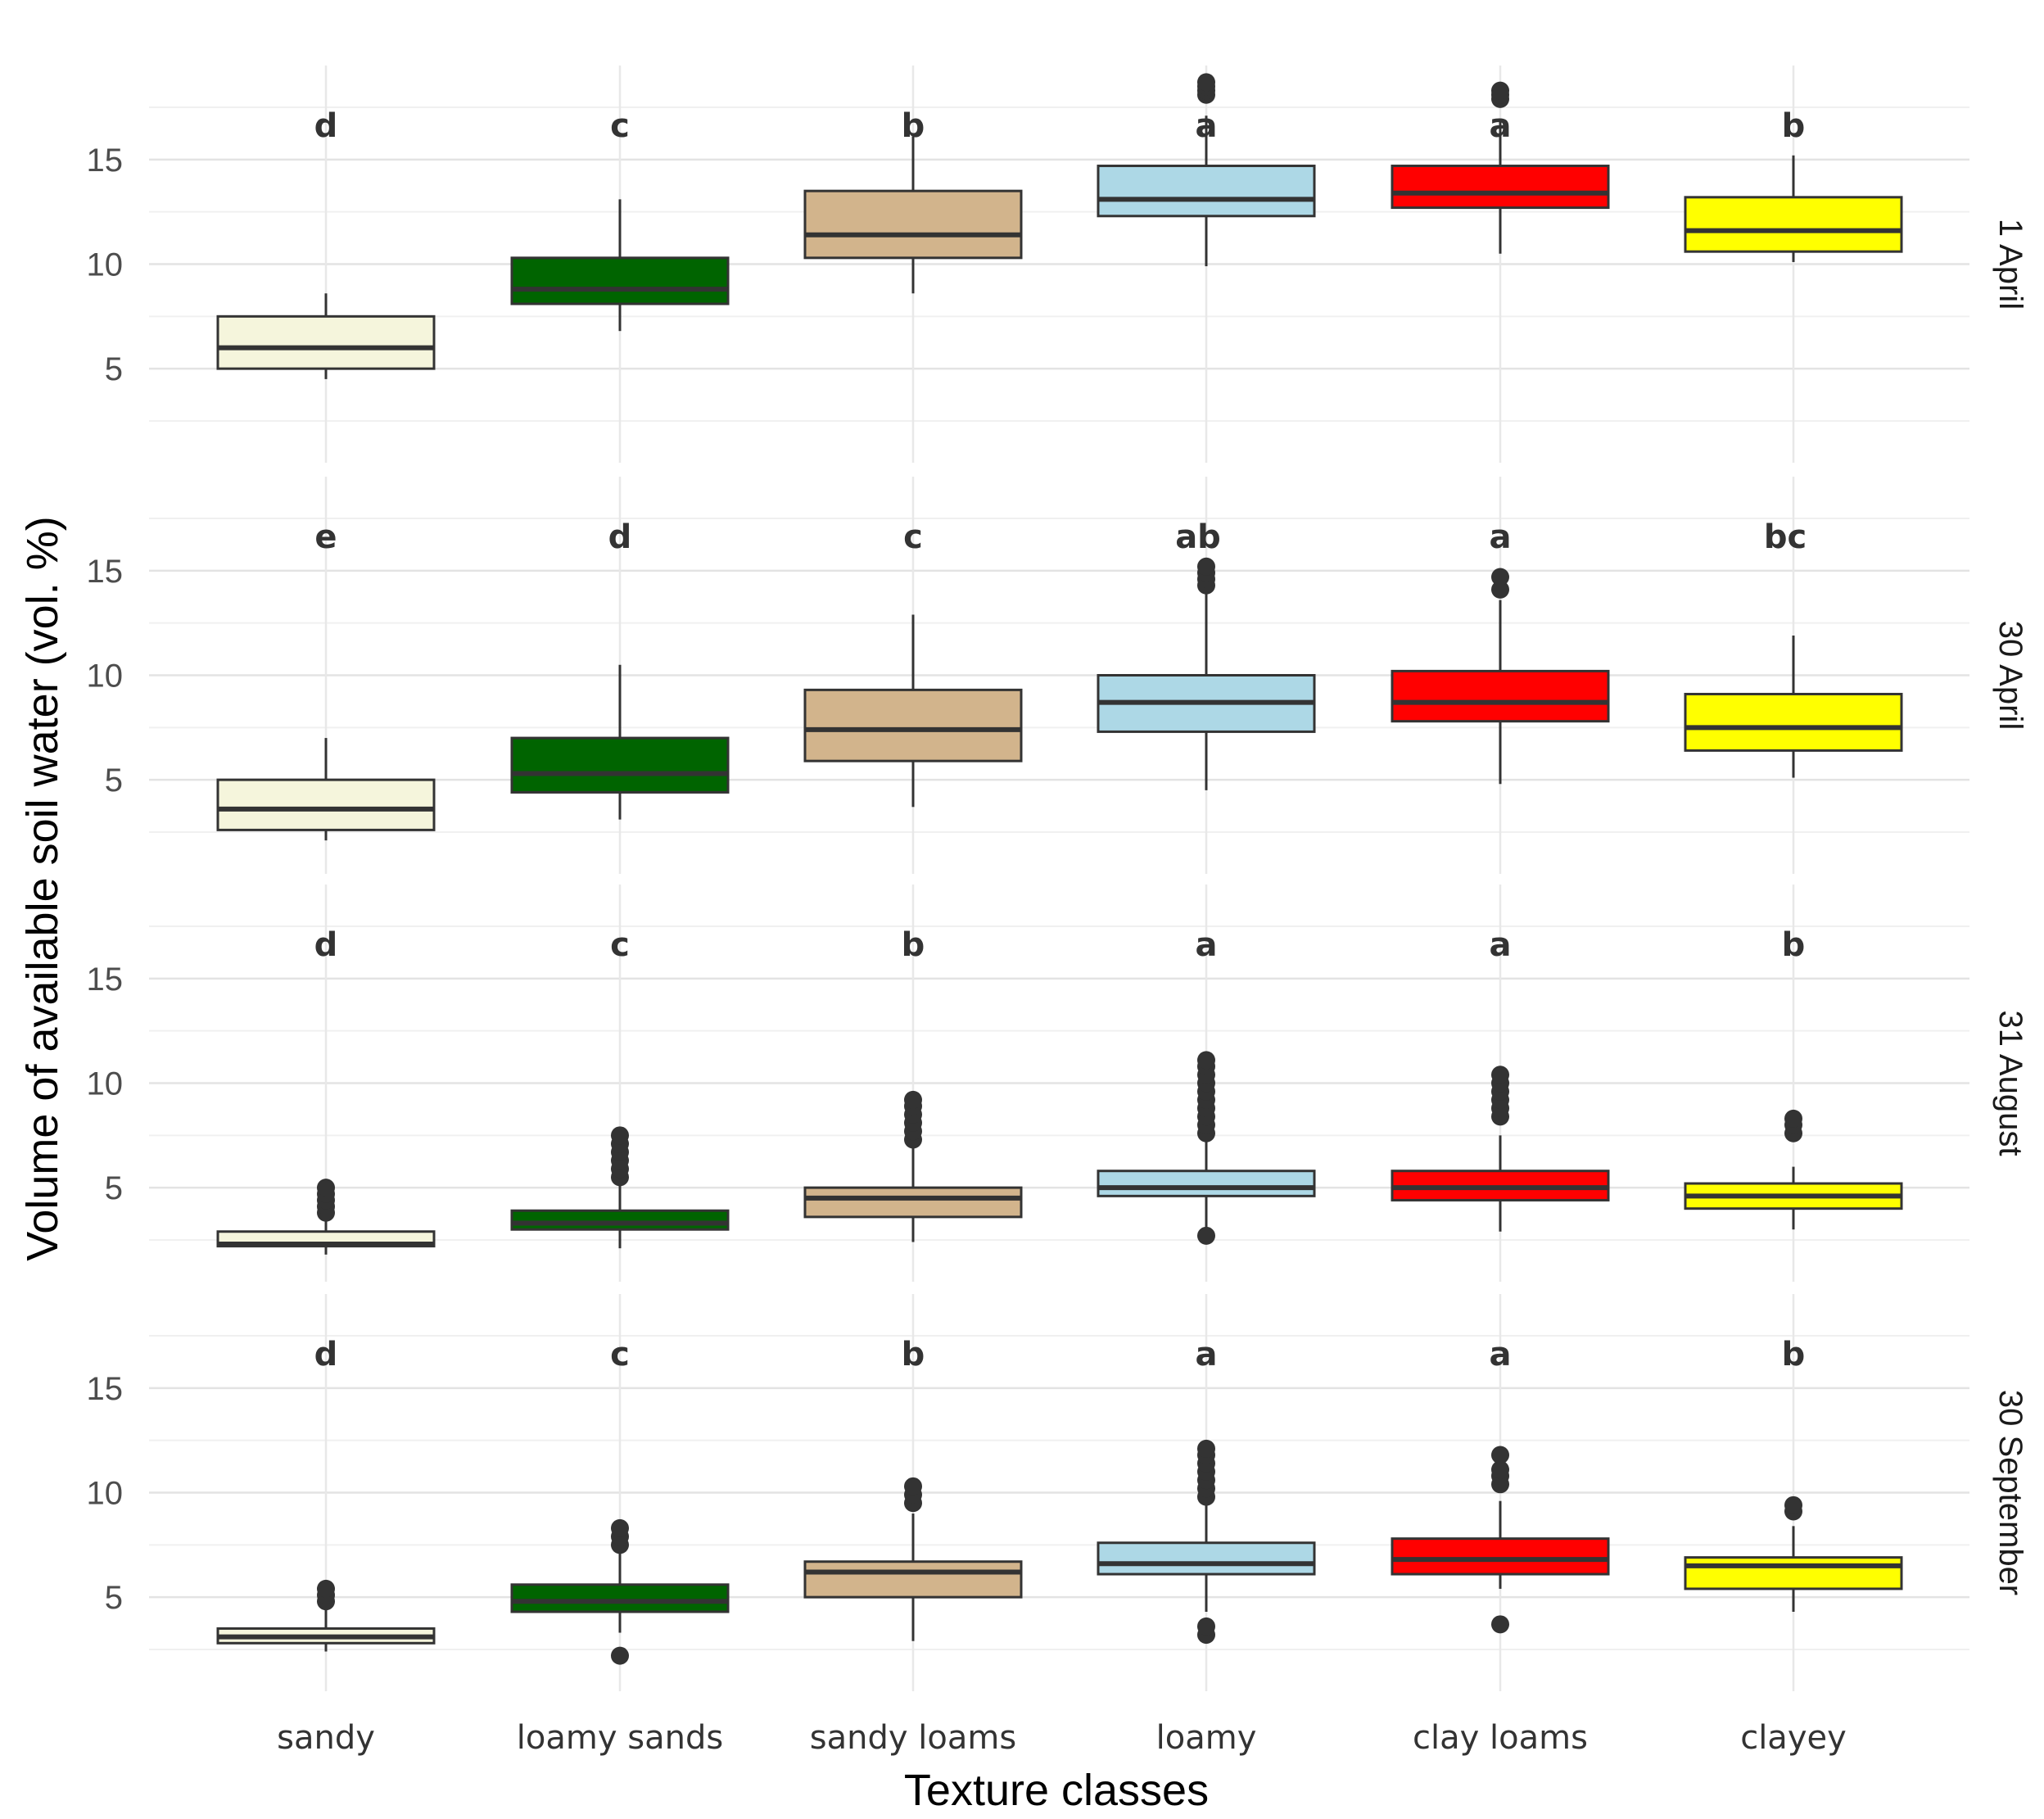 The height and width of the screenshot is (1819, 2044). I want to click on significance-letter: bc, so click(1785, 537).